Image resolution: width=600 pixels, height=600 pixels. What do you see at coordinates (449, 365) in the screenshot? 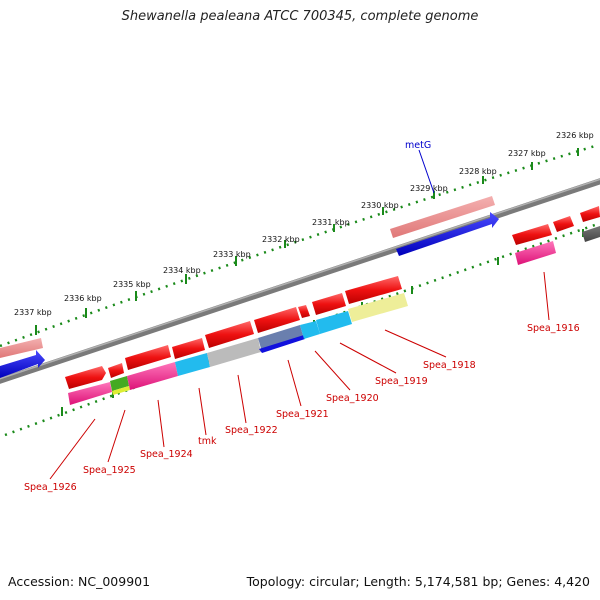
I see `gene-label-spea-1918: Spea_1918` at bounding box center [449, 365].